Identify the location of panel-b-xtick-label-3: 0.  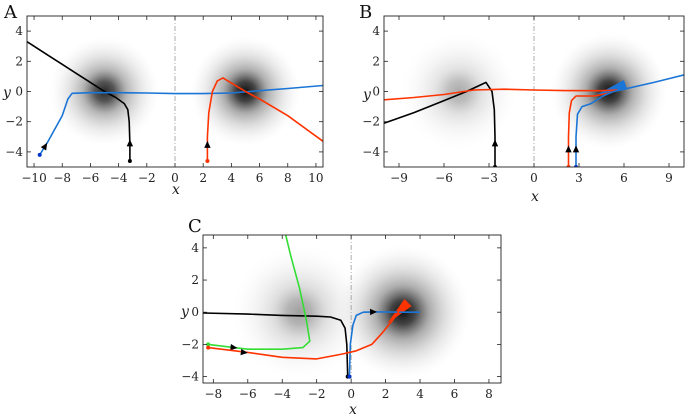
(534, 178).